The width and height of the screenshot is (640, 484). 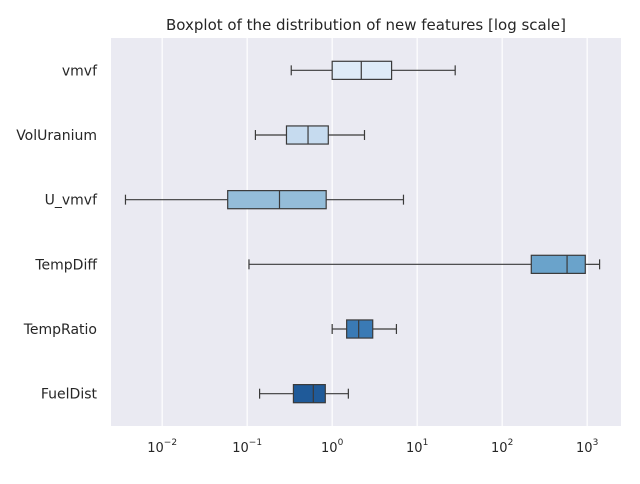 I want to click on box-VolUranium, so click(x=310, y=135).